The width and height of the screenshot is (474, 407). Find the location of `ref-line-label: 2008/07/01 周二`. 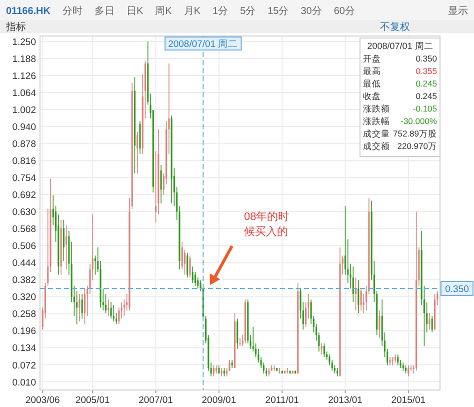

ref-line-label: 2008/07/01 周二 is located at coordinates (203, 44).